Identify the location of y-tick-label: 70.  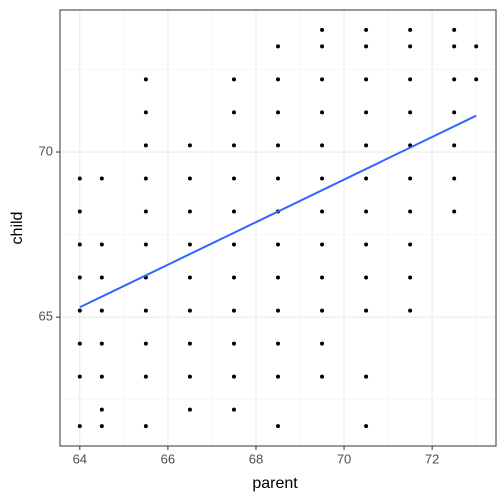
(46, 150).